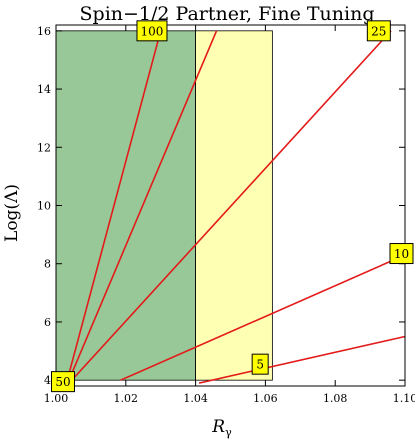 This screenshot has width=415, height=440. I want to click on curve-label-100: 100, so click(152, 31).